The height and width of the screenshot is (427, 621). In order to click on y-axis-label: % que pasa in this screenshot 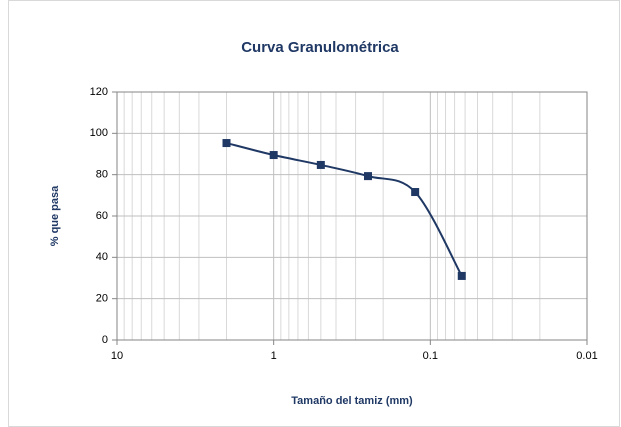, I will do `click(55, 215)`.